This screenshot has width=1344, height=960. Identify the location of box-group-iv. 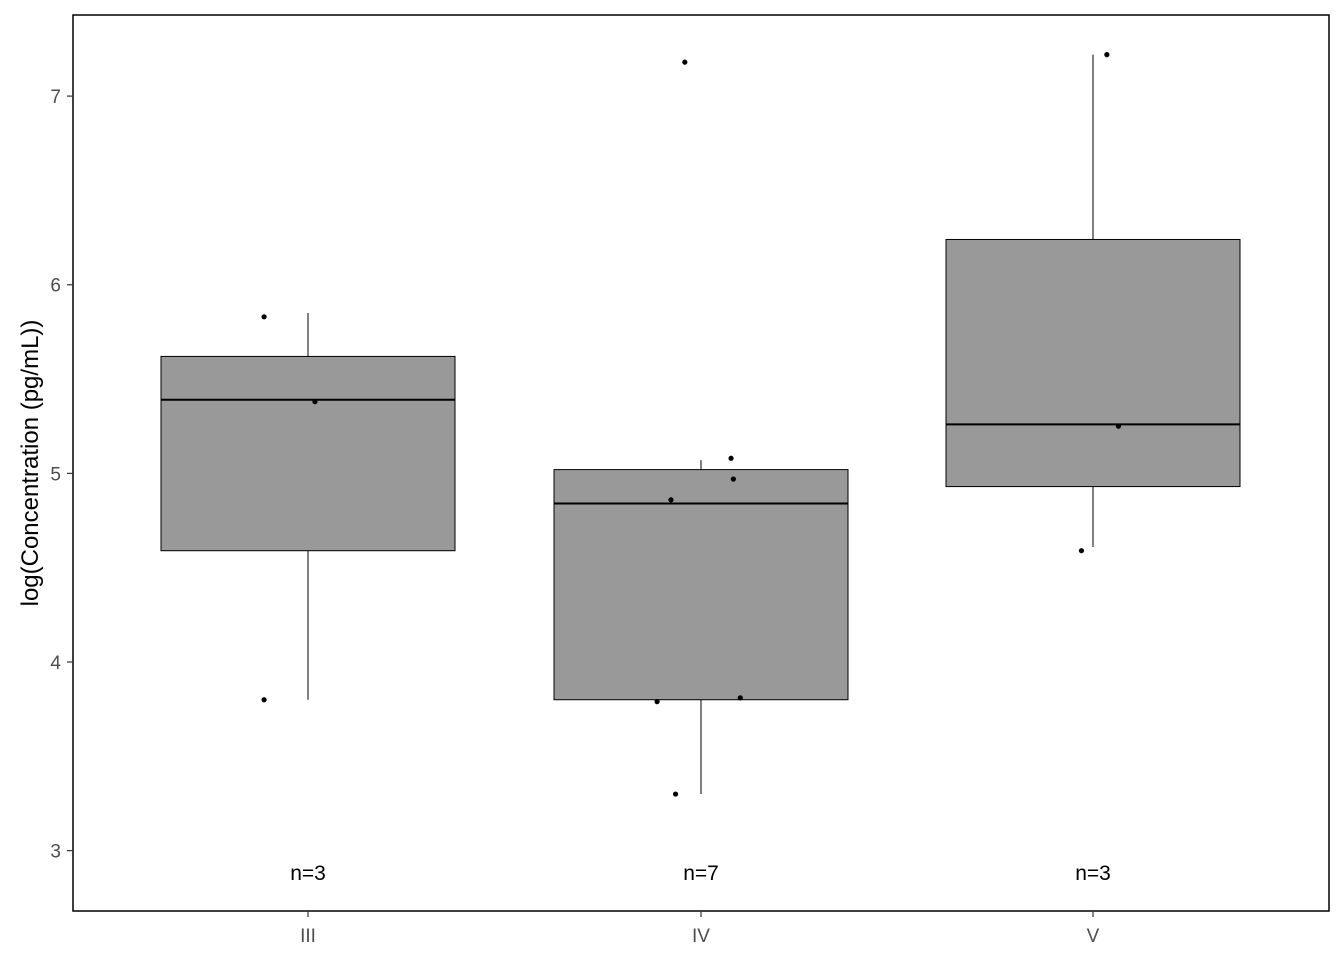
(701, 627).